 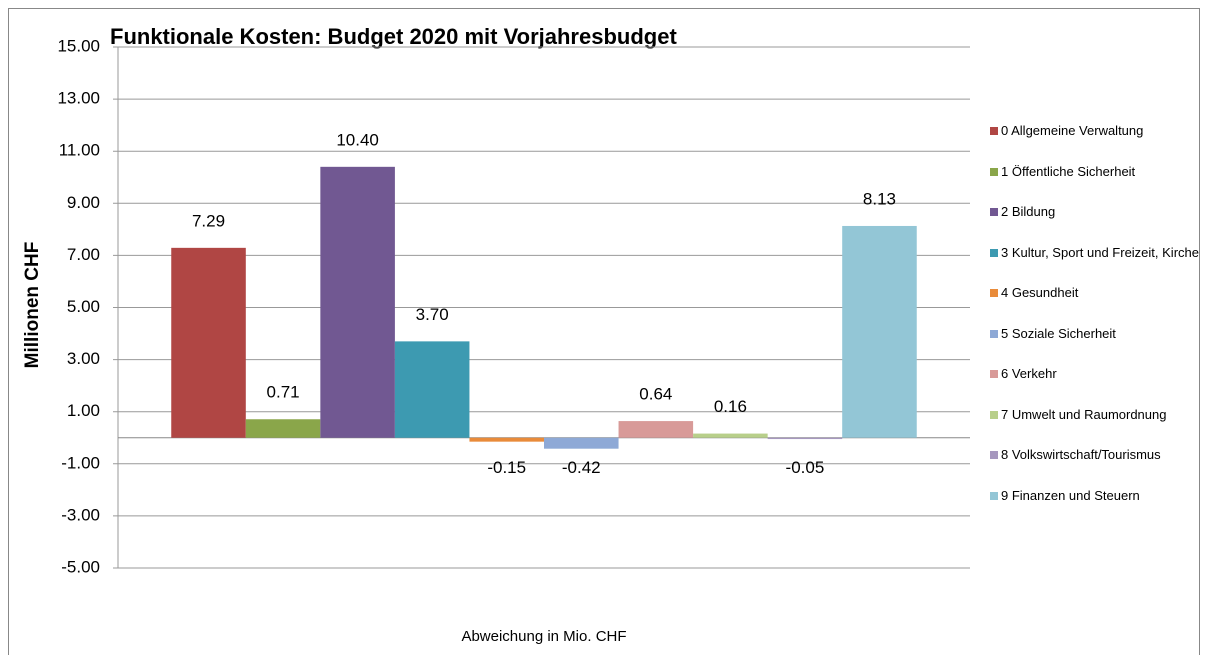 What do you see at coordinates (83, 202) in the screenshot?
I see `y-tick-label: 9.00` at bounding box center [83, 202].